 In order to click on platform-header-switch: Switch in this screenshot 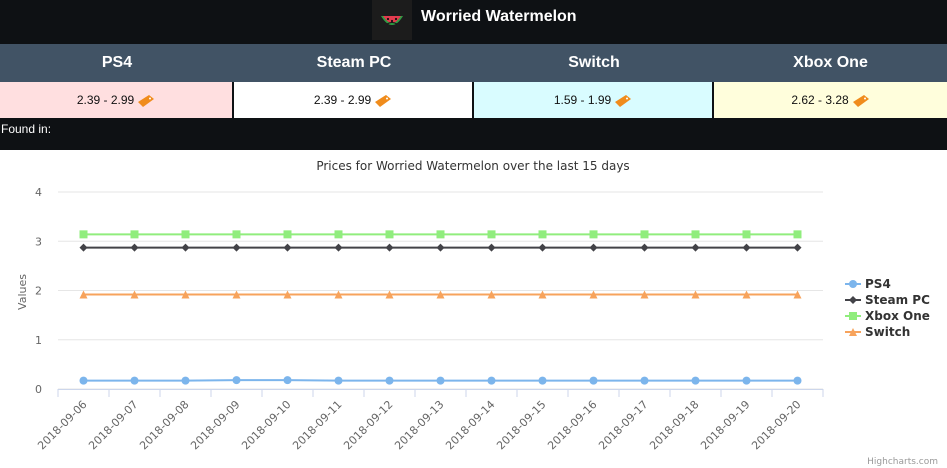, I will do `click(594, 62)`.